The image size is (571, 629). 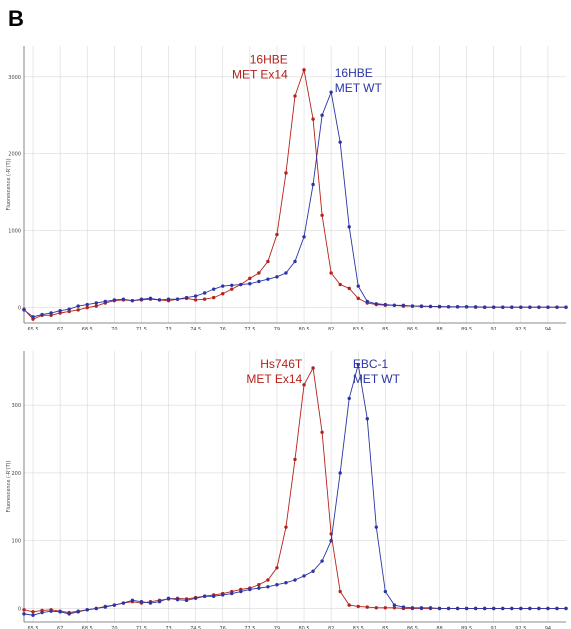 What do you see at coordinates (16, 474) in the screenshot?
I see `y-tick-label: 200` at bounding box center [16, 474].